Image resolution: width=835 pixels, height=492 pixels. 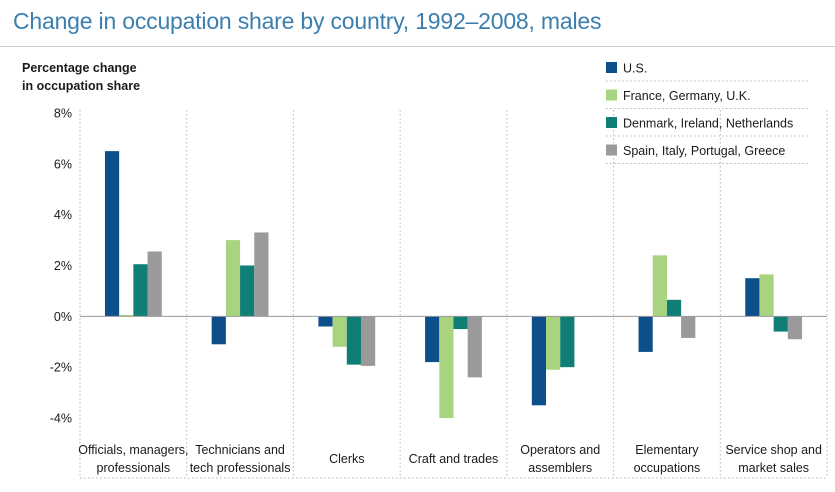 What do you see at coordinates (454, 459) in the screenshot?
I see `category-label: Craft and trades` at bounding box center [454, 459].